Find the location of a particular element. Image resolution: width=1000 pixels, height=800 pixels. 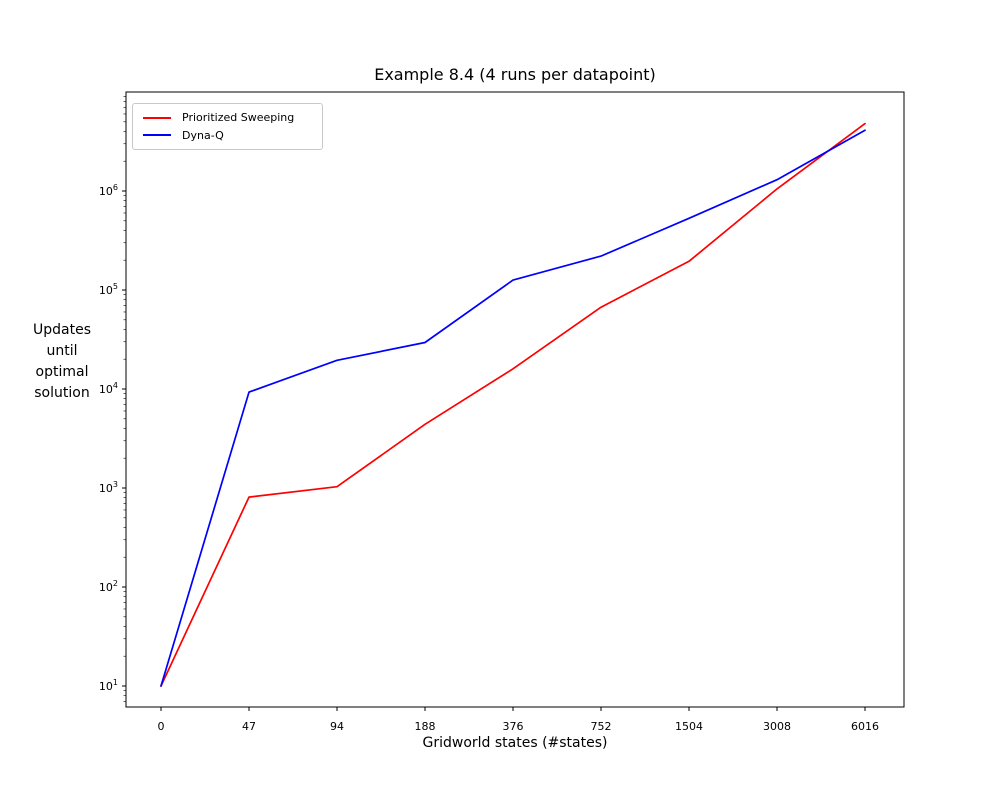

y-axis-tick-label: 10³ is located at coordinates (108, 487).